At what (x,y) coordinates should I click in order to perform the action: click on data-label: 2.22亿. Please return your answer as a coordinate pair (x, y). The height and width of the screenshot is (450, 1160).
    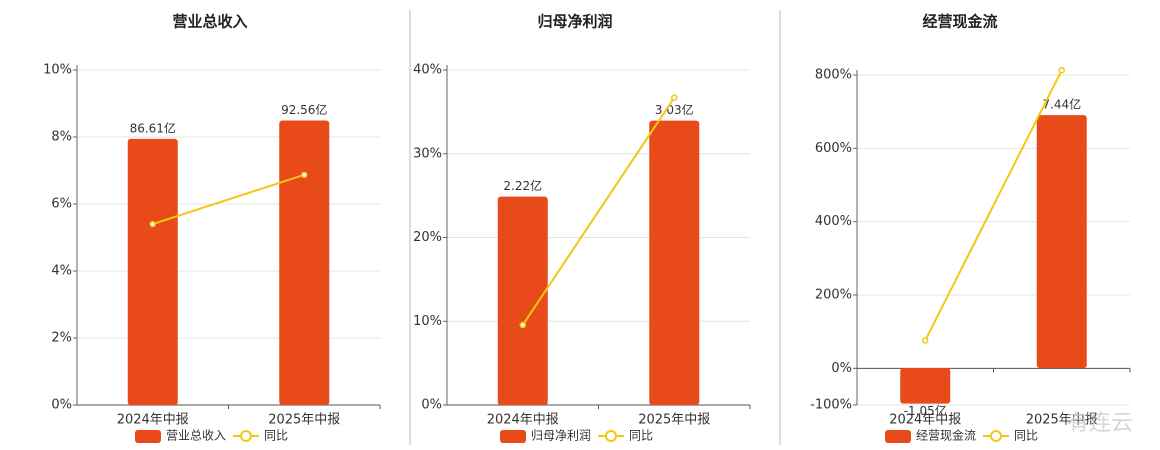
    Looking at the image, I should click on (522, 185).